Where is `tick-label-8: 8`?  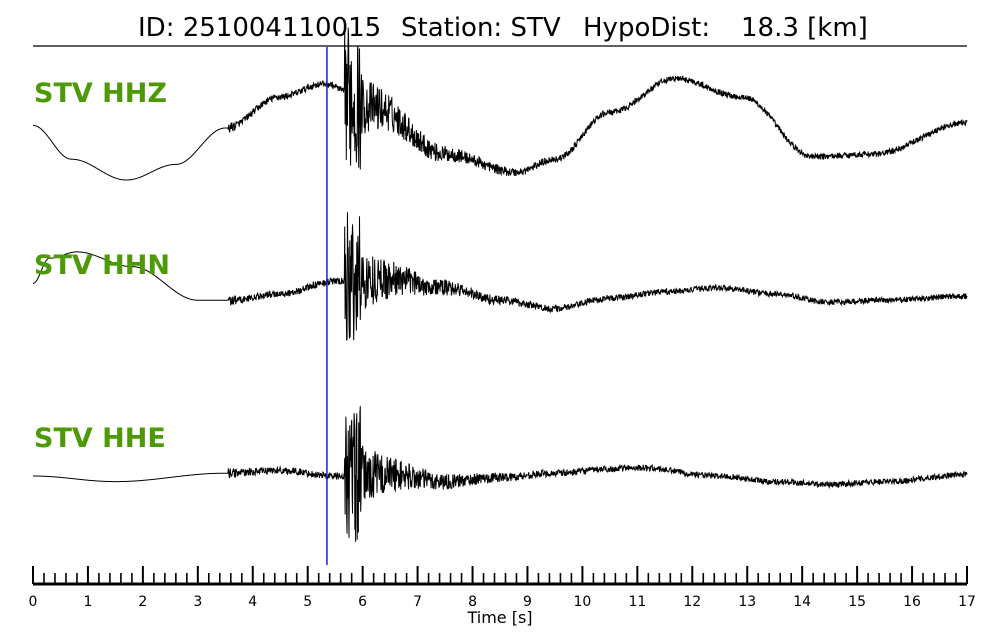 tick-label-8: 8 is located at coordinates (472, 602).